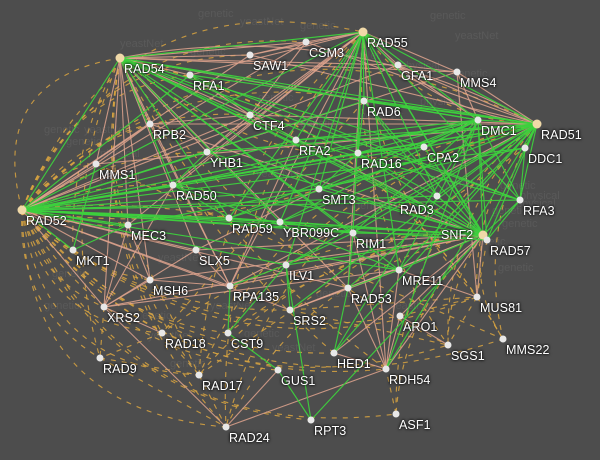  I want to click on node-sgs1, so click(448, 345).